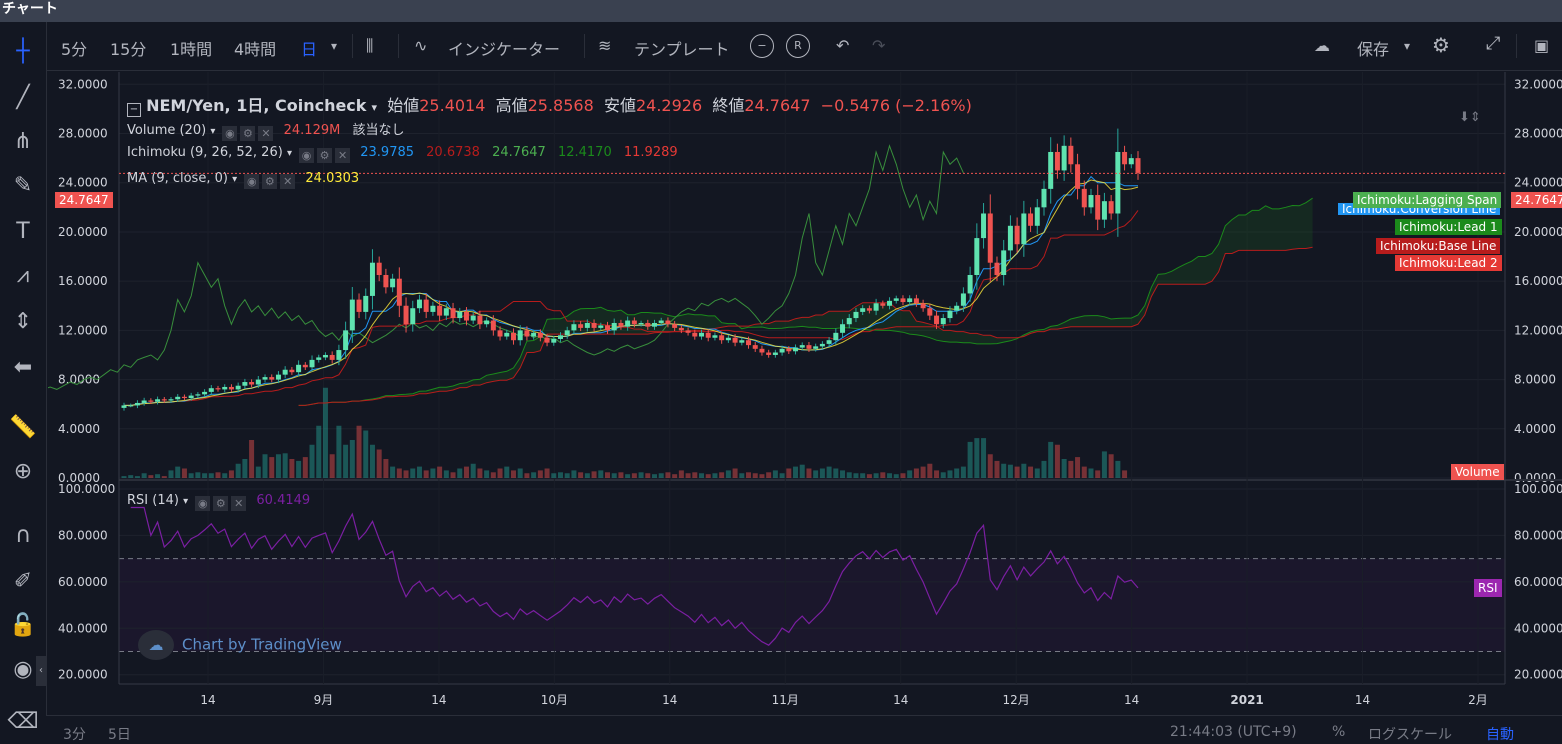 This screenshot has height=744, width=1562. Describe the element at coordinates (167, 130) in the screenshot. I see `volume-title: Volume (20)` at that location.